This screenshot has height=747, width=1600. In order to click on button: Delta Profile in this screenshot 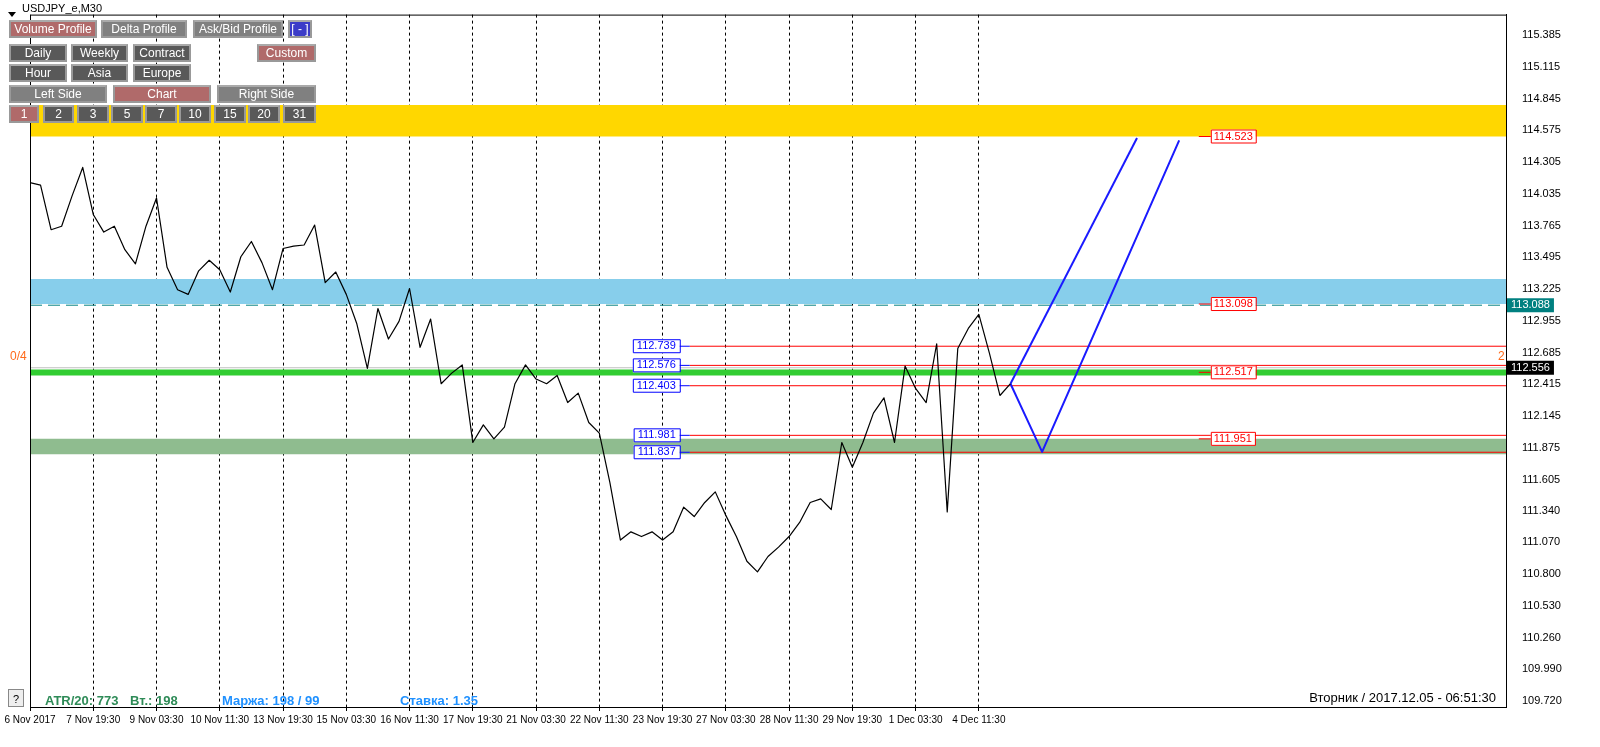, I will do `click(144, 29)`.